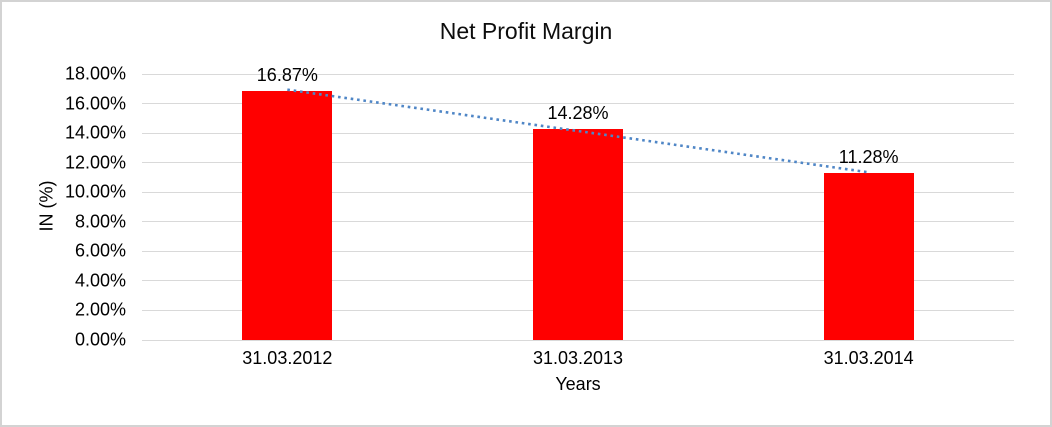 The image size is (1052, 427). Describe the element at coordinates (95, 73) in the screenshot. I see `y-tick-label: 18.00%` at that location.